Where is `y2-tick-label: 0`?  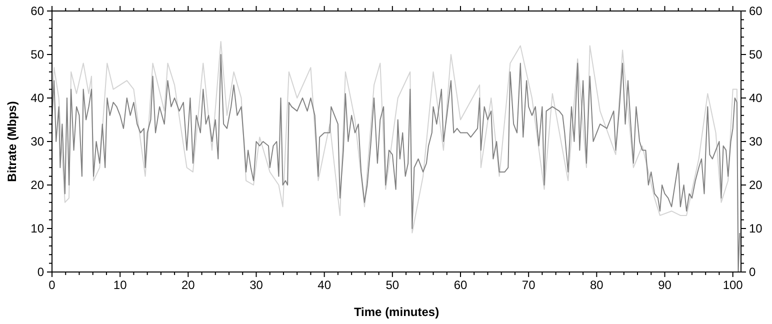 y2-tick-label: 0 is located at coordinates (752, 272).